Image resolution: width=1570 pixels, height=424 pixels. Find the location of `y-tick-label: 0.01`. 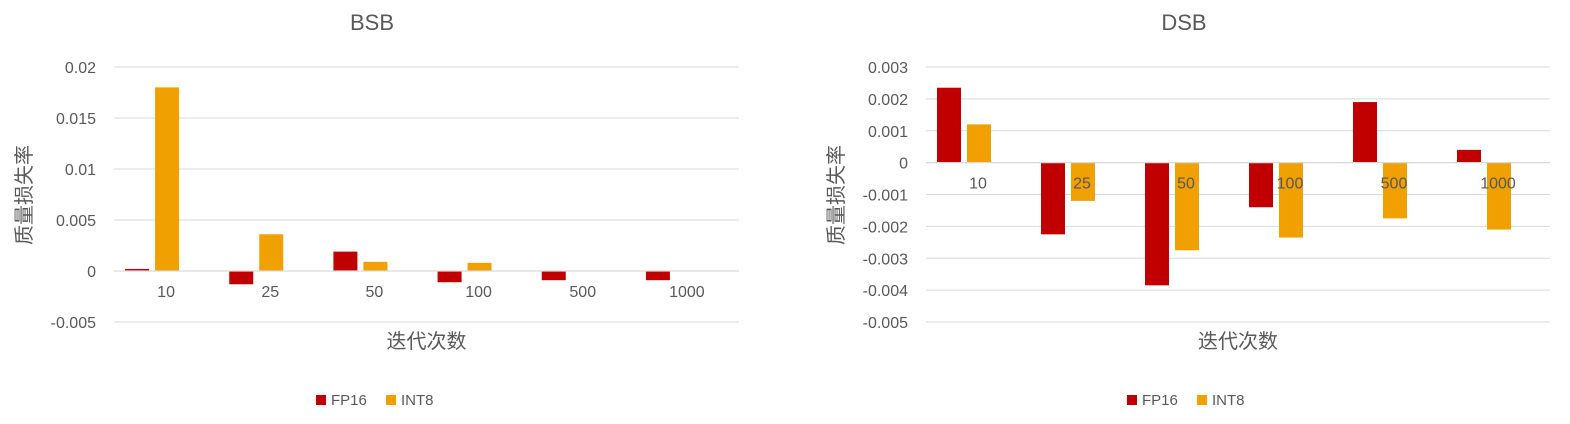

y-tick-label: 0.01 is located at coordinates (80, 170).